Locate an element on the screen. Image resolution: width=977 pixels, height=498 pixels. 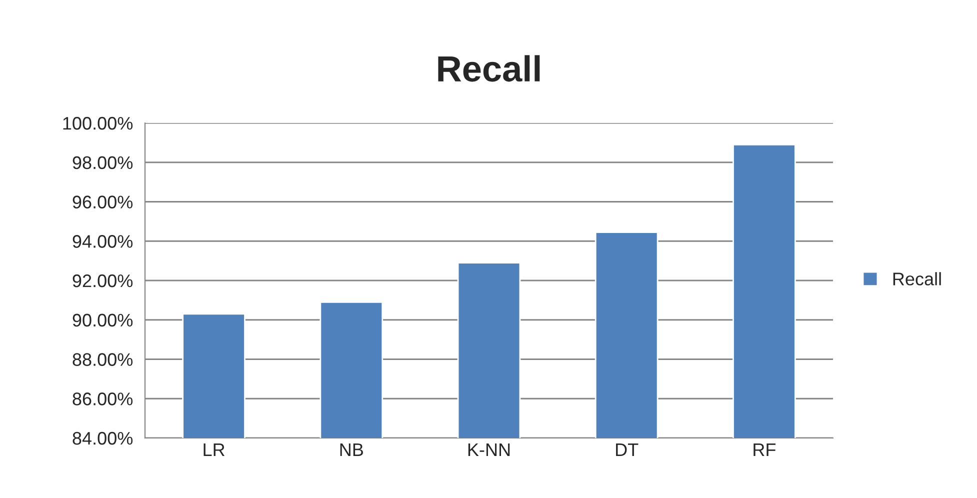
x-tick-label: NB is located at coordinates (351, 450).